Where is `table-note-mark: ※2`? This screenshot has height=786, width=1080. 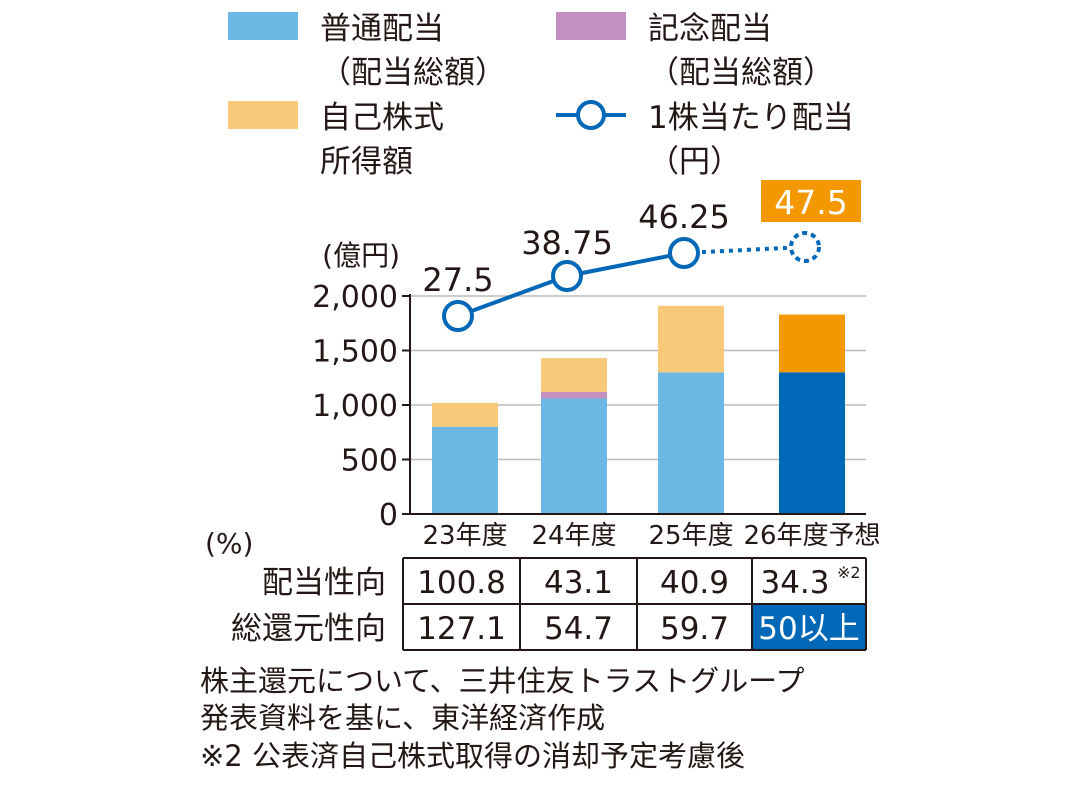 table-note-mark: ※2 is located at coordinates (849, 572).